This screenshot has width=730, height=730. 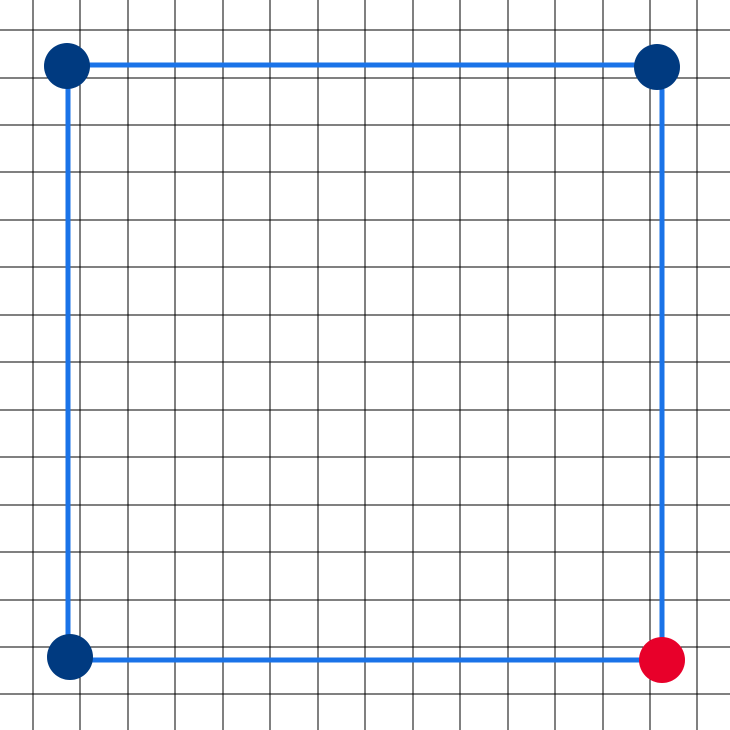 I want to click on vertex-handle-top-left, so click(x=67, y=66).